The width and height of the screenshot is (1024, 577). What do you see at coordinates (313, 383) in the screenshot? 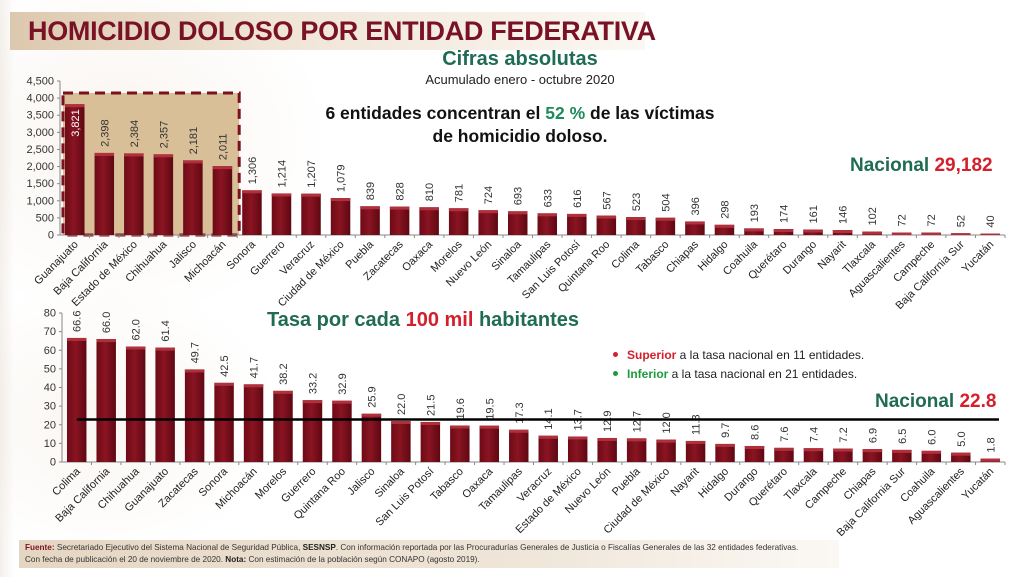
I see `value-label: 33.2` at bounding box center [313, 383].